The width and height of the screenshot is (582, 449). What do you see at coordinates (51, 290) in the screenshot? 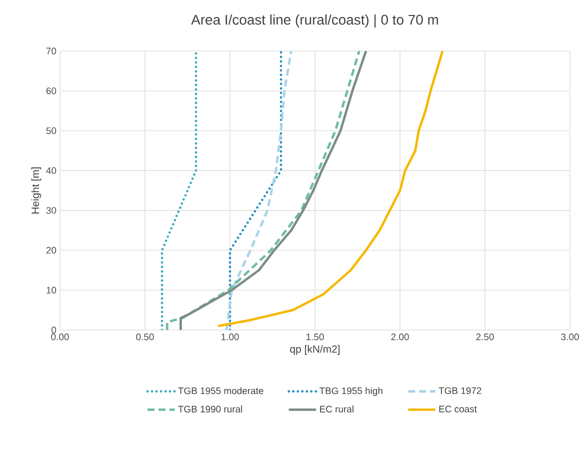
I see `y-tick-label: 10` at bounding box center [51, 290].